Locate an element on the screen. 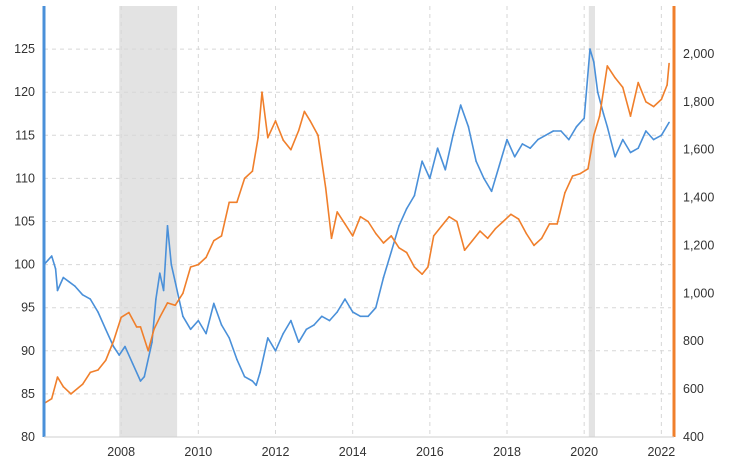 This screenshot has width=734, height=463. x-tick-label: 2014 is located at coordinates (353, 452).